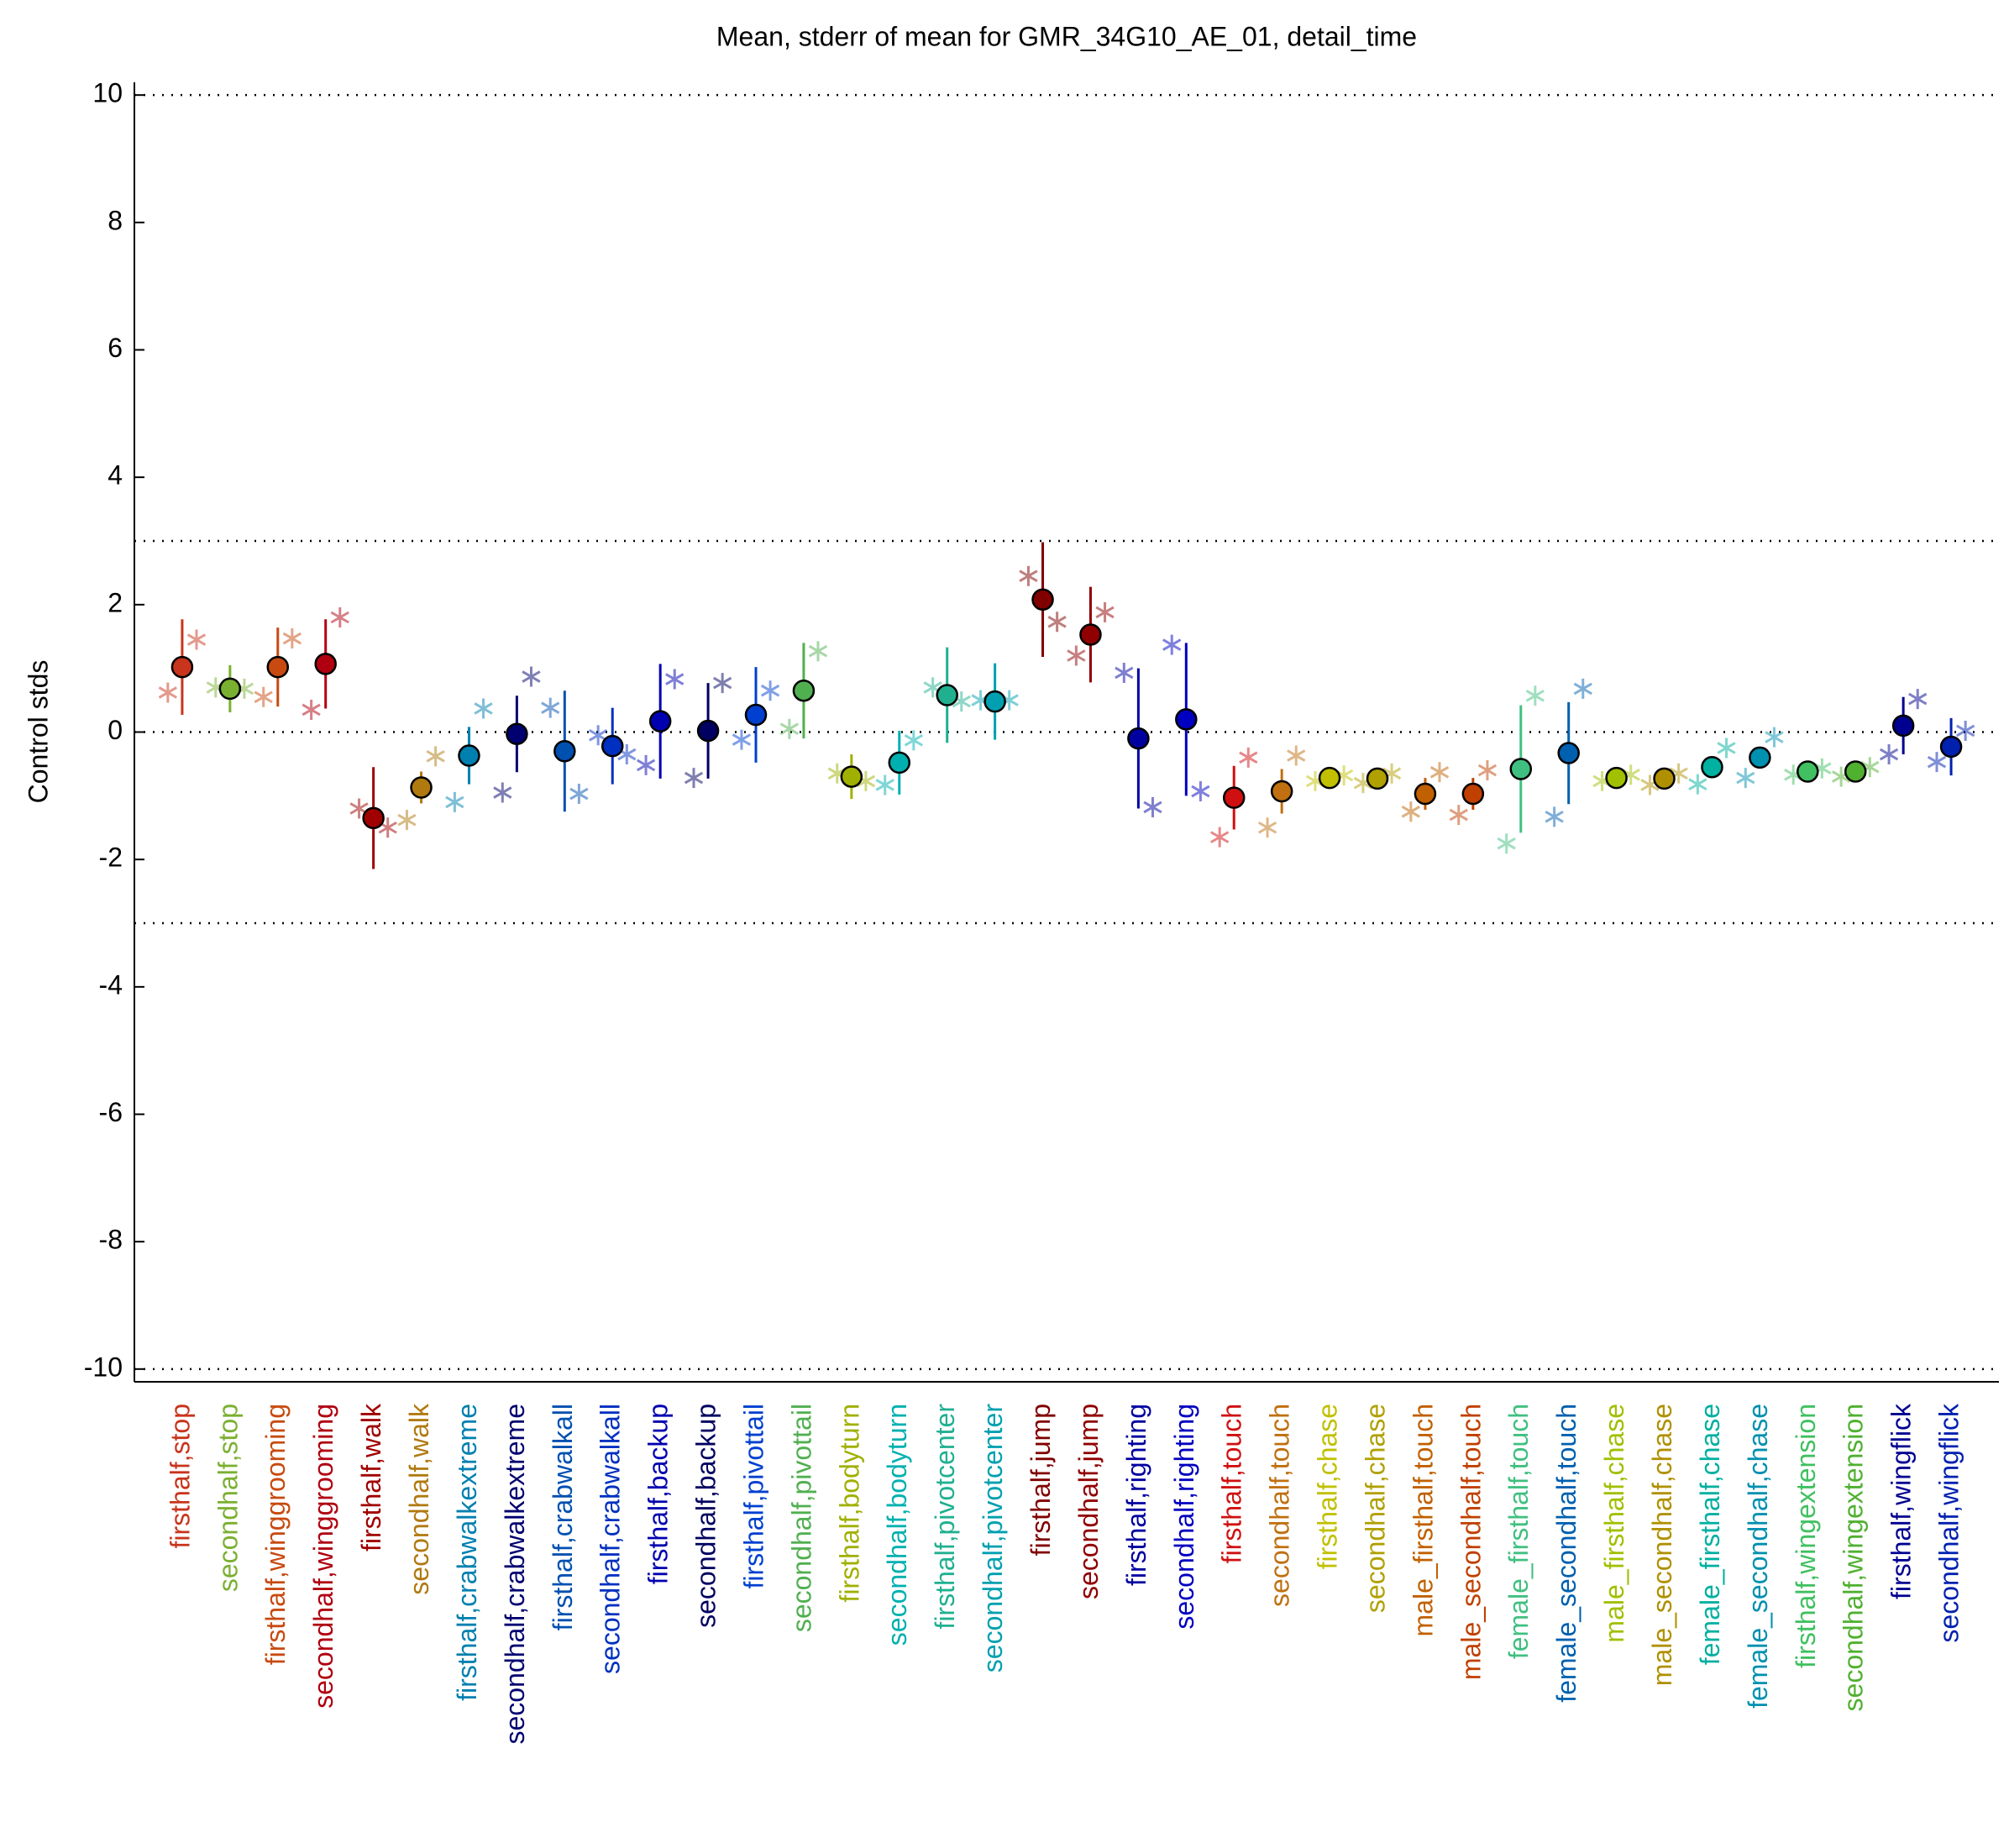  What do you see at coordinates (1758, 1556) in the screenshot?
I see `x-tick-label: female_secondhalf,chase` at bounding box center [1758, 1556].